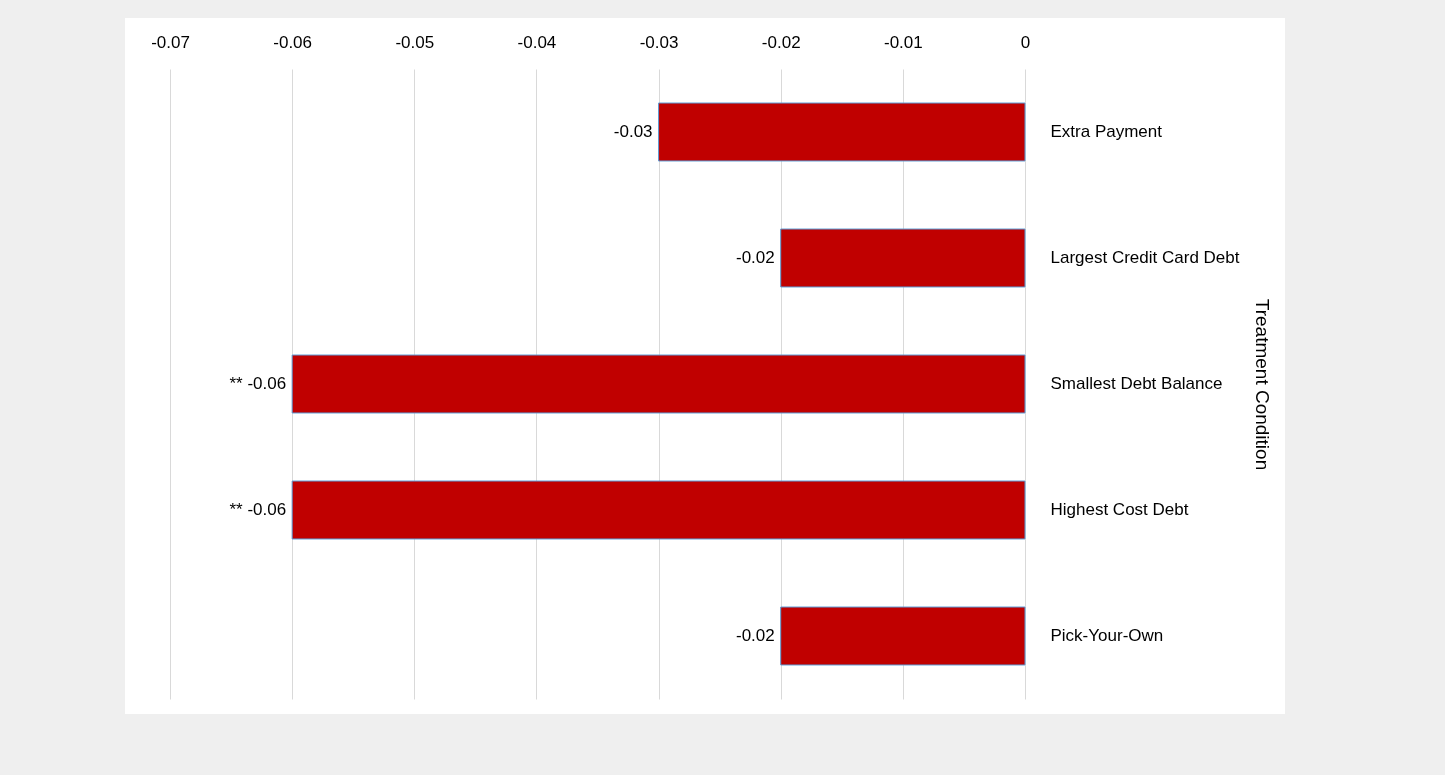  I want to click on x-tick-label: -0.01, so click(903, 42).